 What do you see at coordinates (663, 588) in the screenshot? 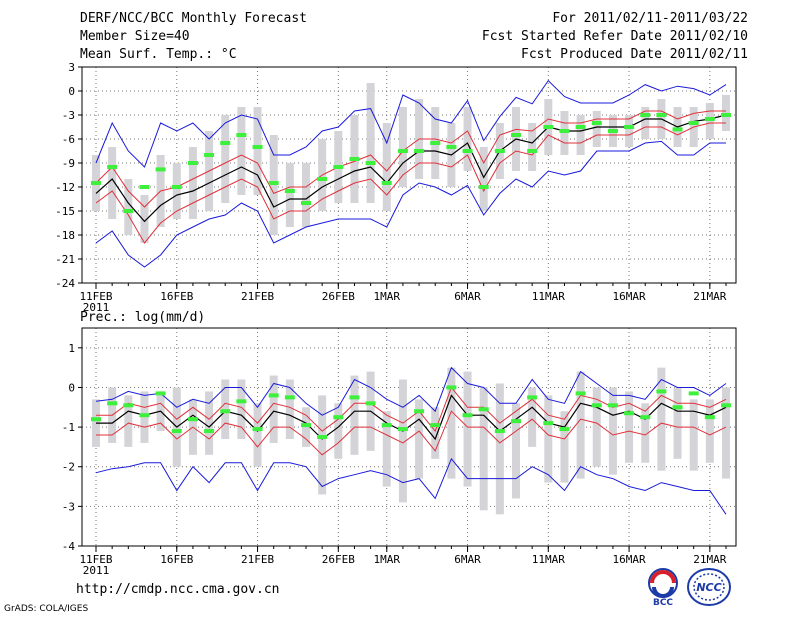
I see `bcc-logo-icon: BCC` at bounding box center [663, 588].